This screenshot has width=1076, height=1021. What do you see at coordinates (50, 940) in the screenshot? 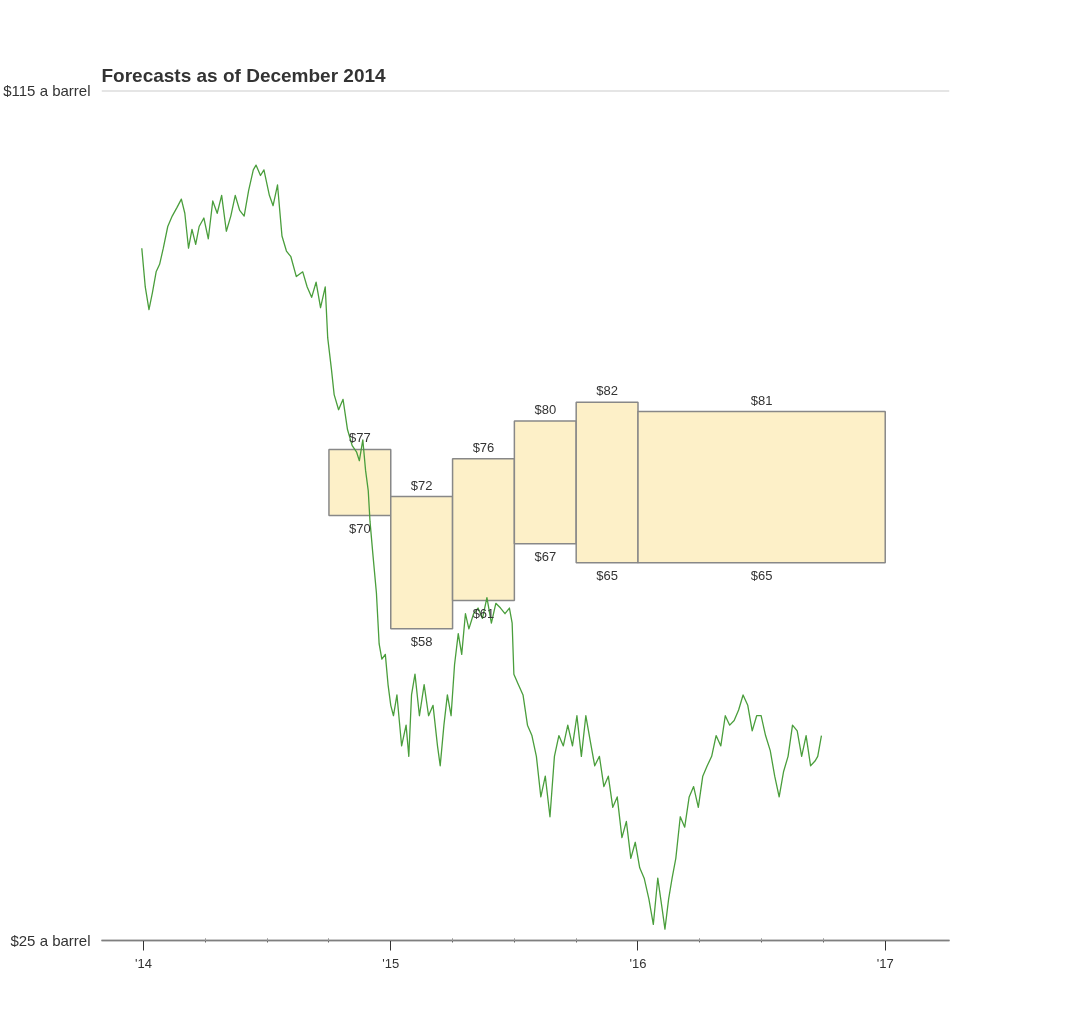
I see `y-tick-label: $25 a barrel` at bounding box center [50, 940].